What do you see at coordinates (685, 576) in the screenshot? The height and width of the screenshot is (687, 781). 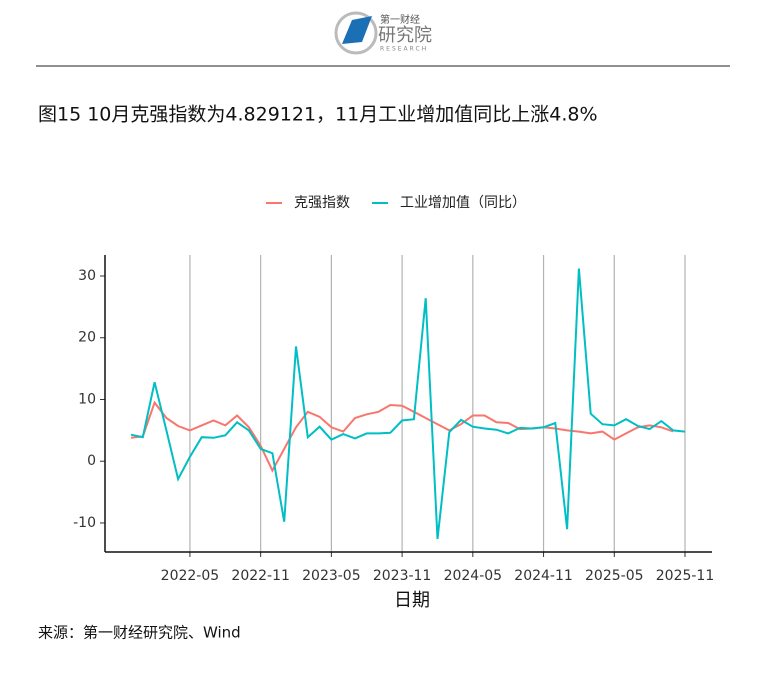 I see `x-tick-label: 2025-11` at bounding box center [685, 576].